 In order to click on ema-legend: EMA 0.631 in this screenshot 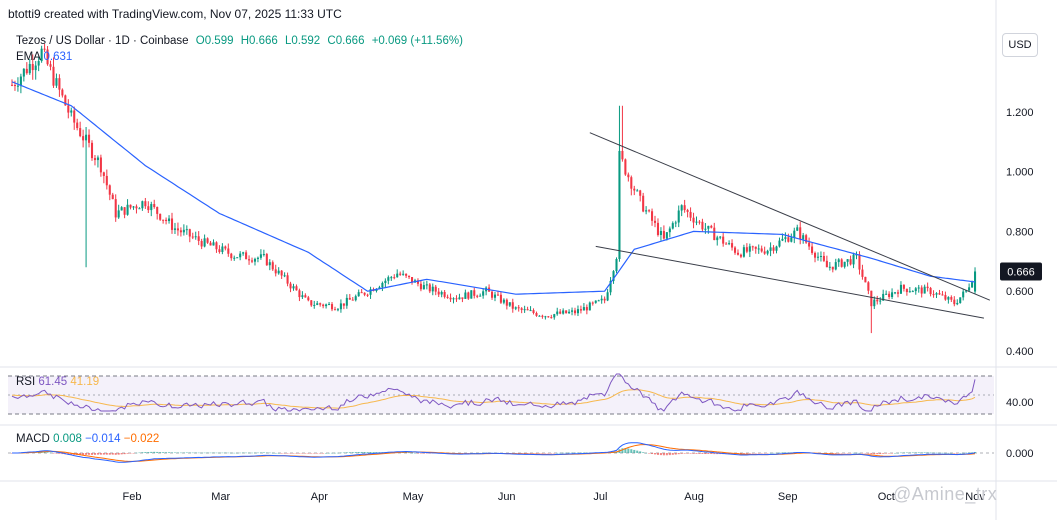, I will do `click(44, 57)`.